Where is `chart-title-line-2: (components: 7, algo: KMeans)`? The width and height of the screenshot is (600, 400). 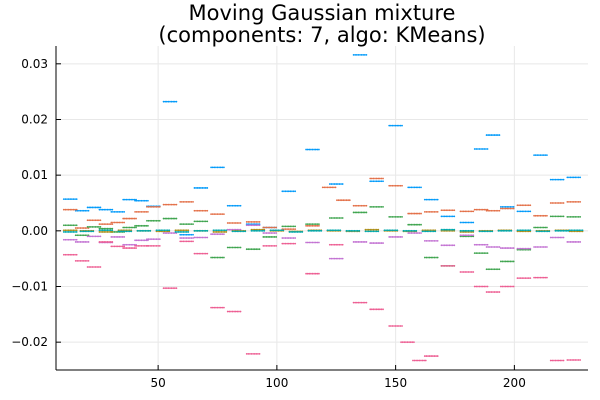
chart-title-line-2: (components: 7, algo: KMeans) is located at coordinates (321, 35).